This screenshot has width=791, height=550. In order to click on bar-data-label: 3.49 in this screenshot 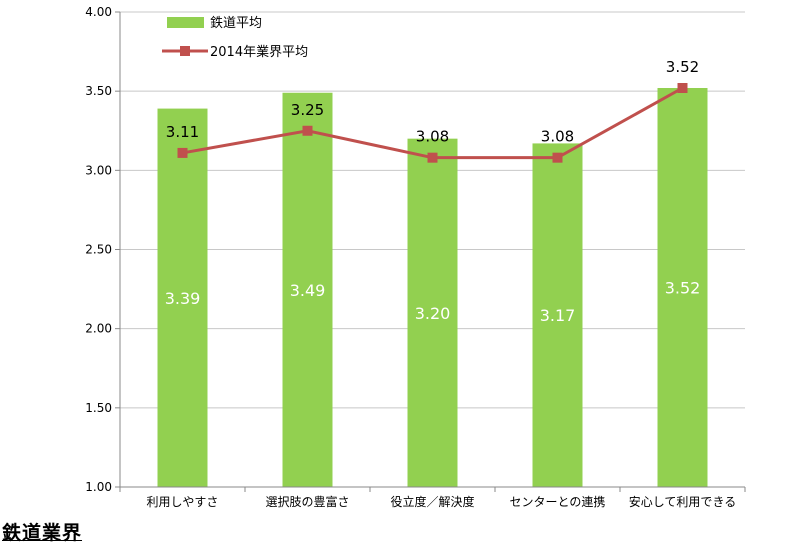, I will do `click(308, 290)`.